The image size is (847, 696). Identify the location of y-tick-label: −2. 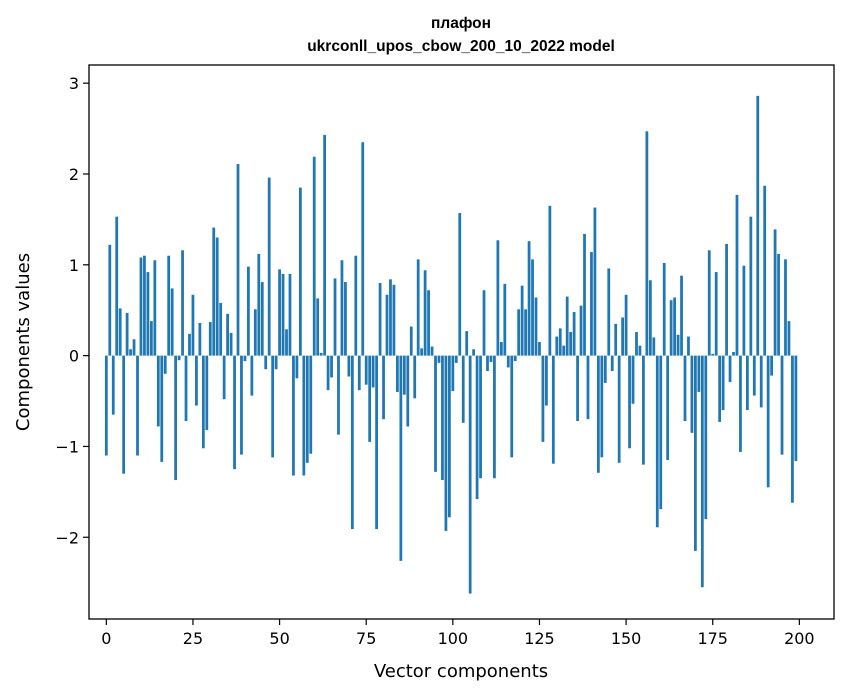
(67, 537).